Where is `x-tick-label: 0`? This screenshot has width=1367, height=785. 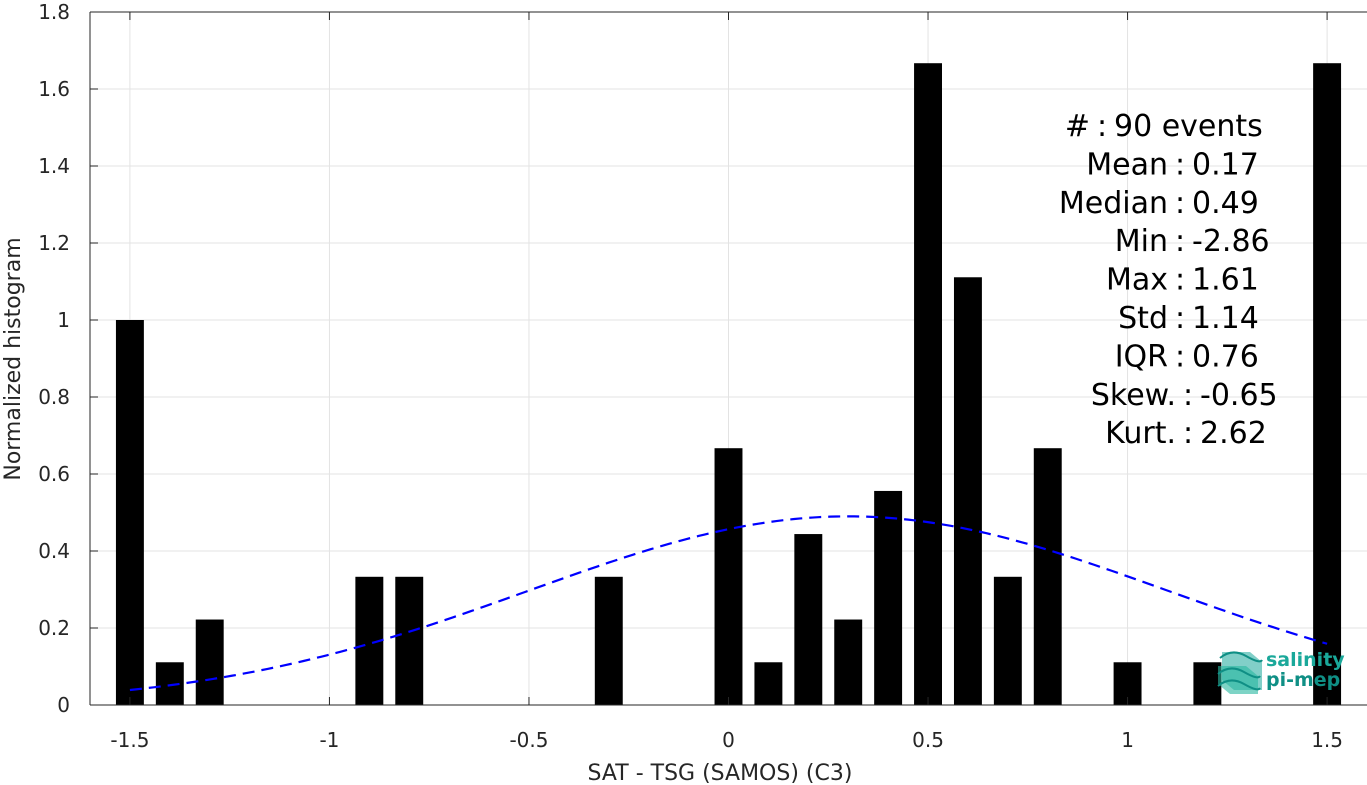
x-tick-label: 0 is located at coordinates (728, 740).